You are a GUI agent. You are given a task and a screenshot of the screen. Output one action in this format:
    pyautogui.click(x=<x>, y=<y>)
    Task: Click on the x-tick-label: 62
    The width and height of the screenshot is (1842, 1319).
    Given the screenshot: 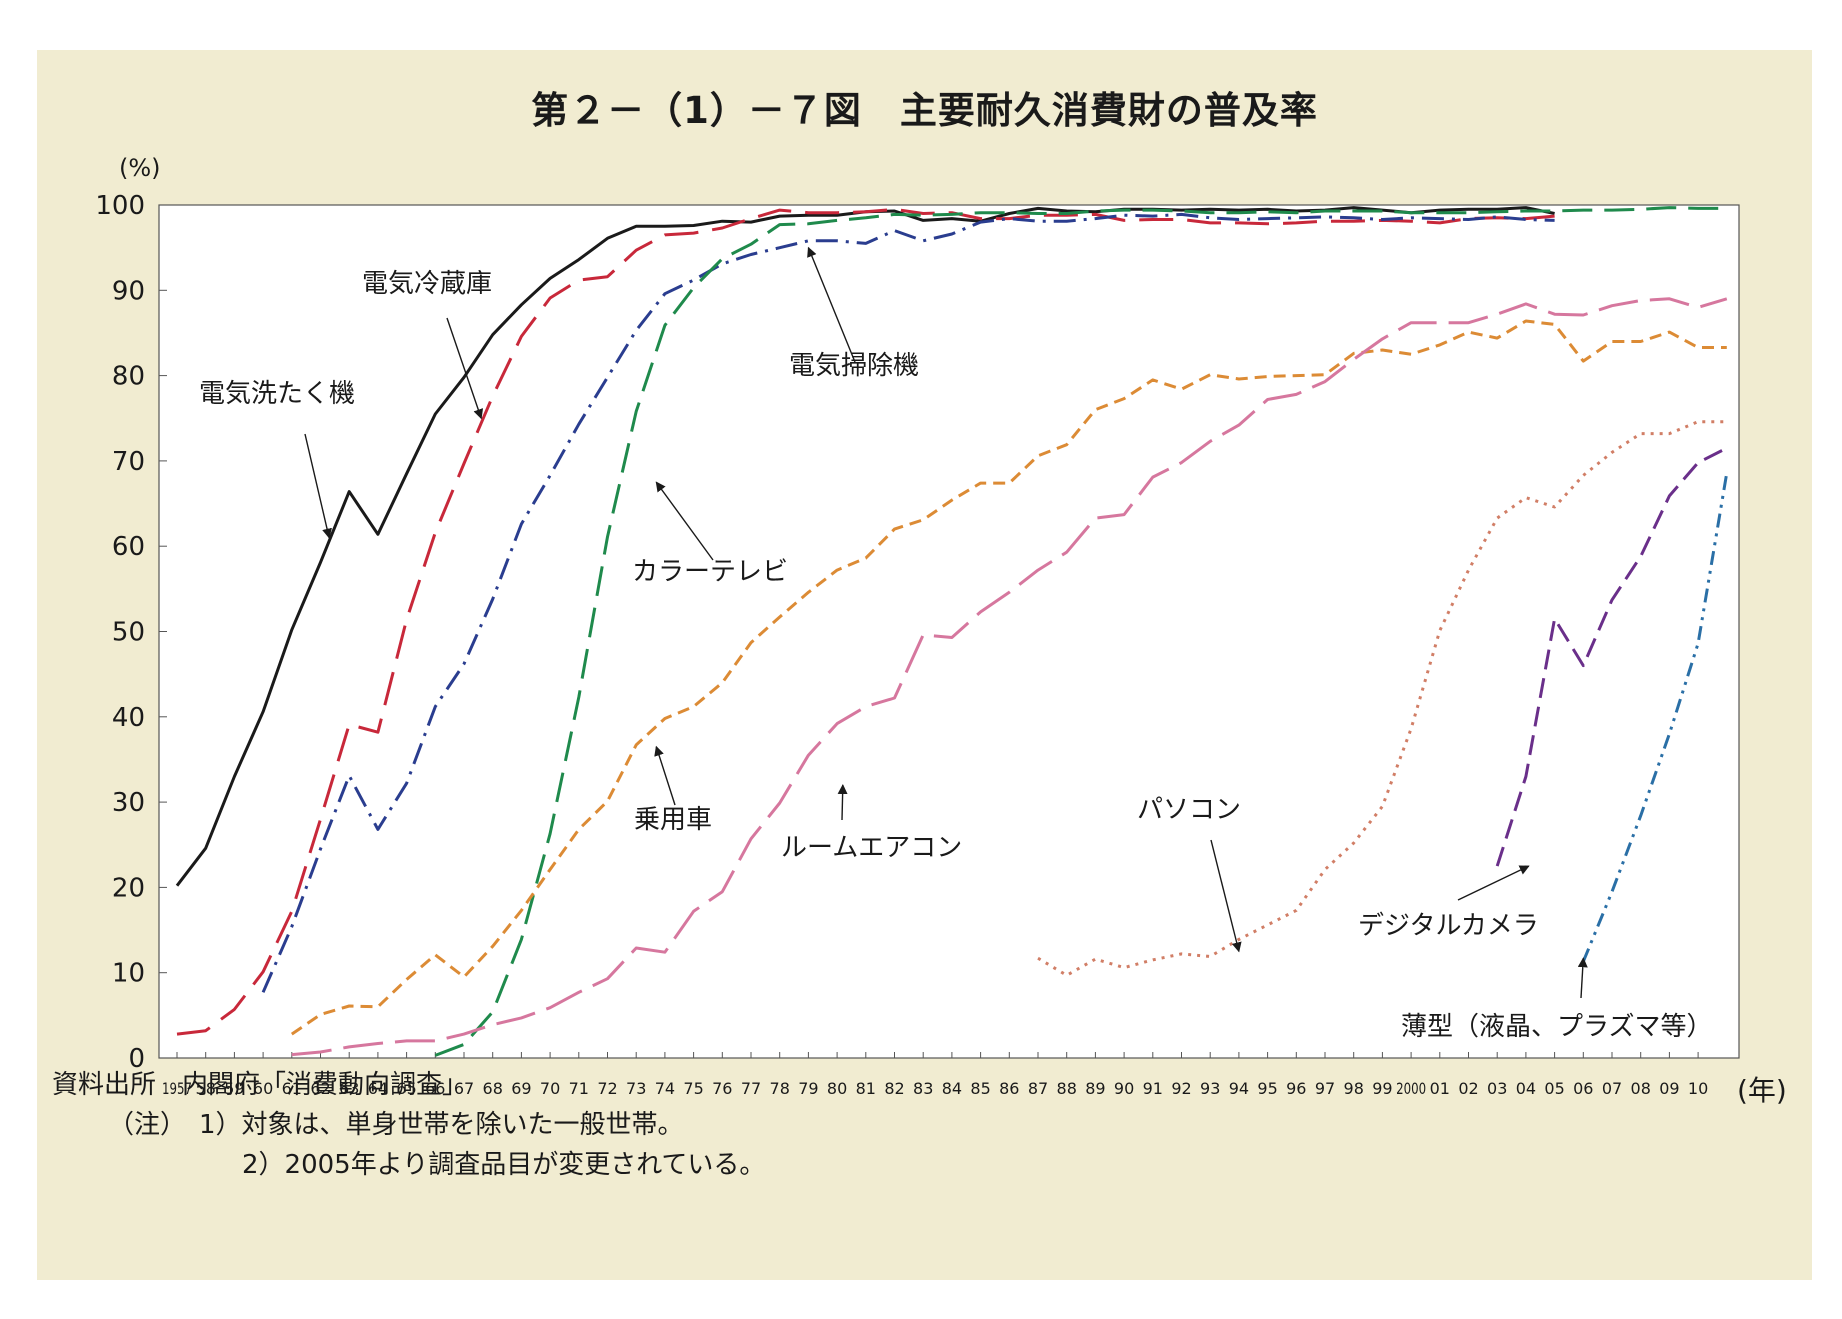 What is the action you would take?
    pyautogui.click(x=320, y=1088)
    